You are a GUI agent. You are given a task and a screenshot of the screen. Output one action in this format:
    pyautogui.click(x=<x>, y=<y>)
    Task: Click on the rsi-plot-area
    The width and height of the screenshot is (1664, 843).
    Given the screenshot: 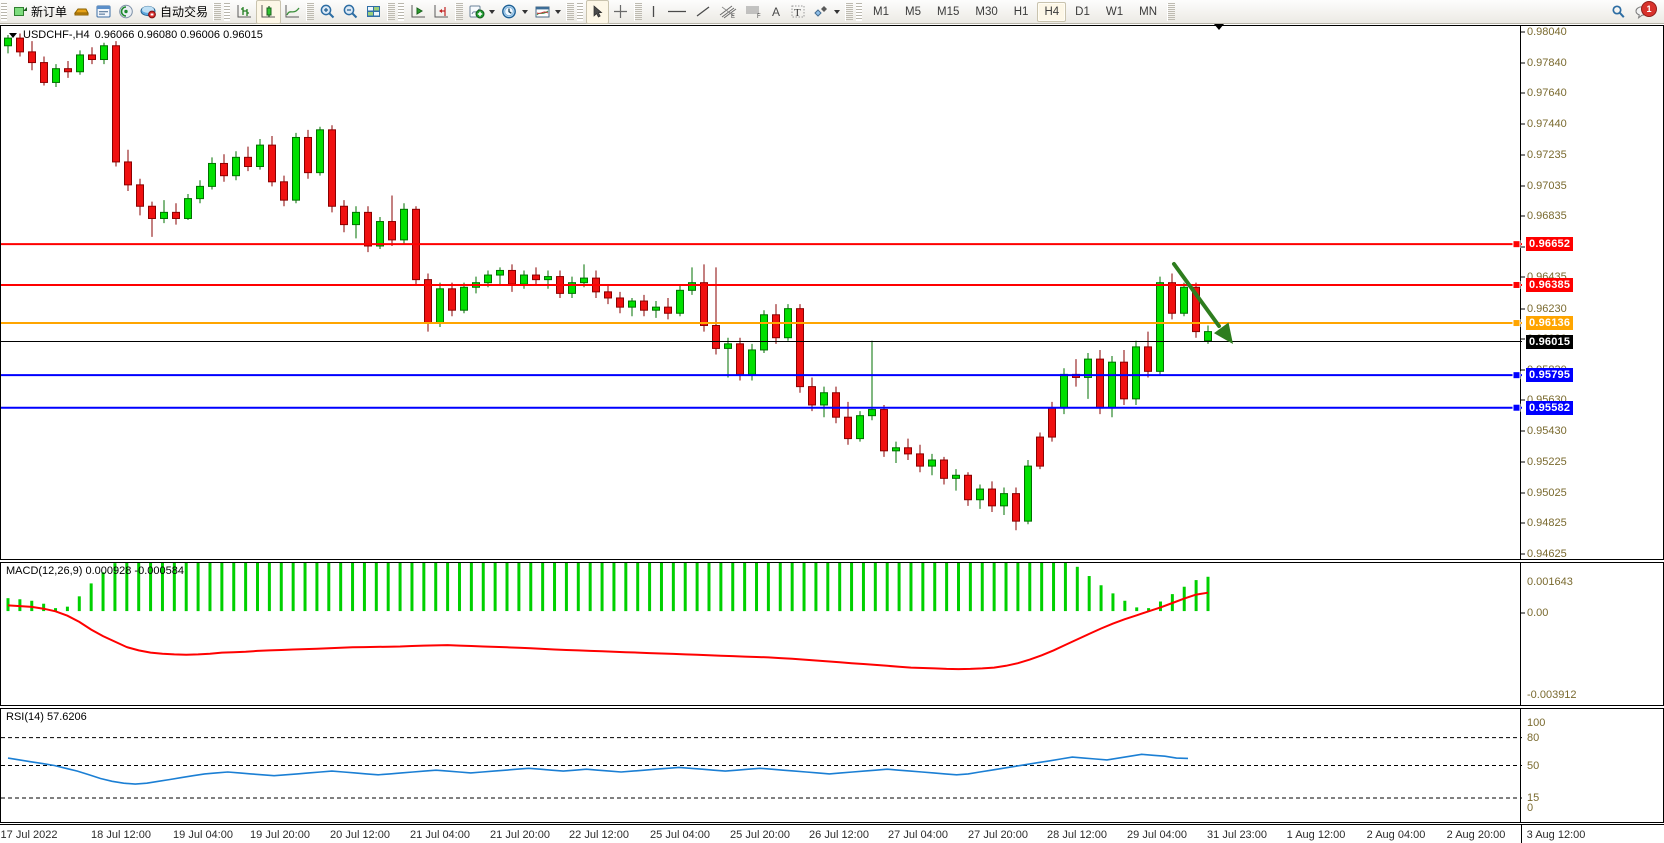 What is the action you would take?
    pyautogui.click(x=761, y=765)
    